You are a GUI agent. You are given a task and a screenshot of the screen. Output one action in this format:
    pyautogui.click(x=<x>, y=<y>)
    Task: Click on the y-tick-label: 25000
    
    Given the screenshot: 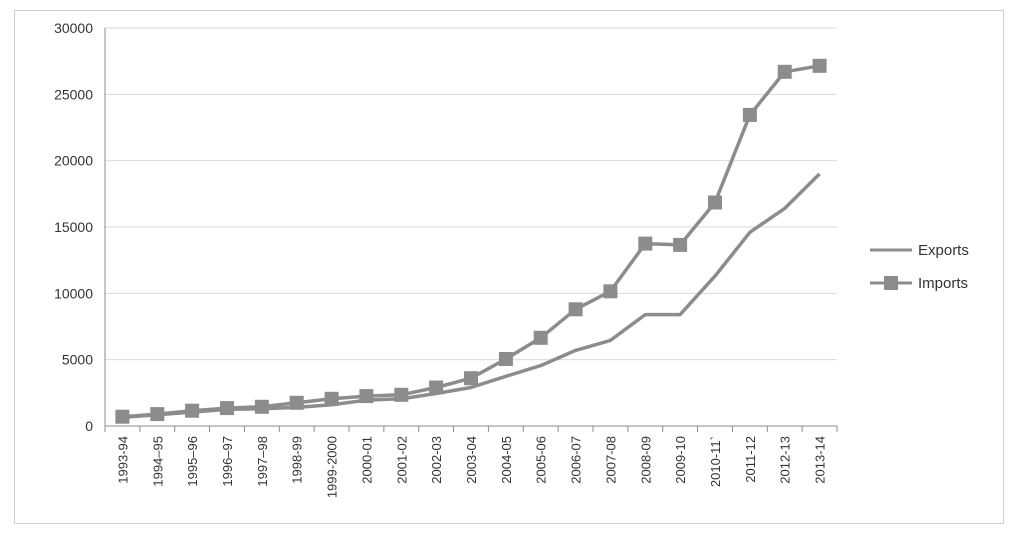 What is the action you would take?
    pyautogui.click(x=73, y=94)
    